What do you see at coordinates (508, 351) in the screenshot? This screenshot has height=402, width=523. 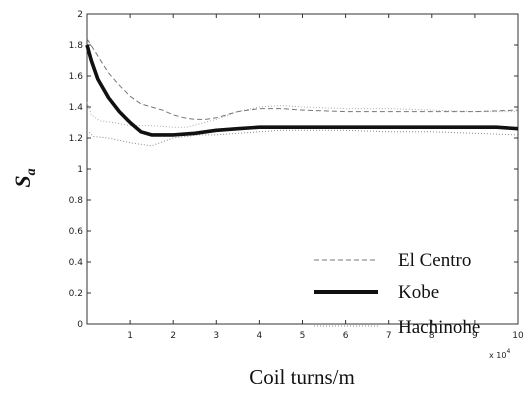 I see `x-multiplier-exponent: 4` at bounding box center [508, 351].